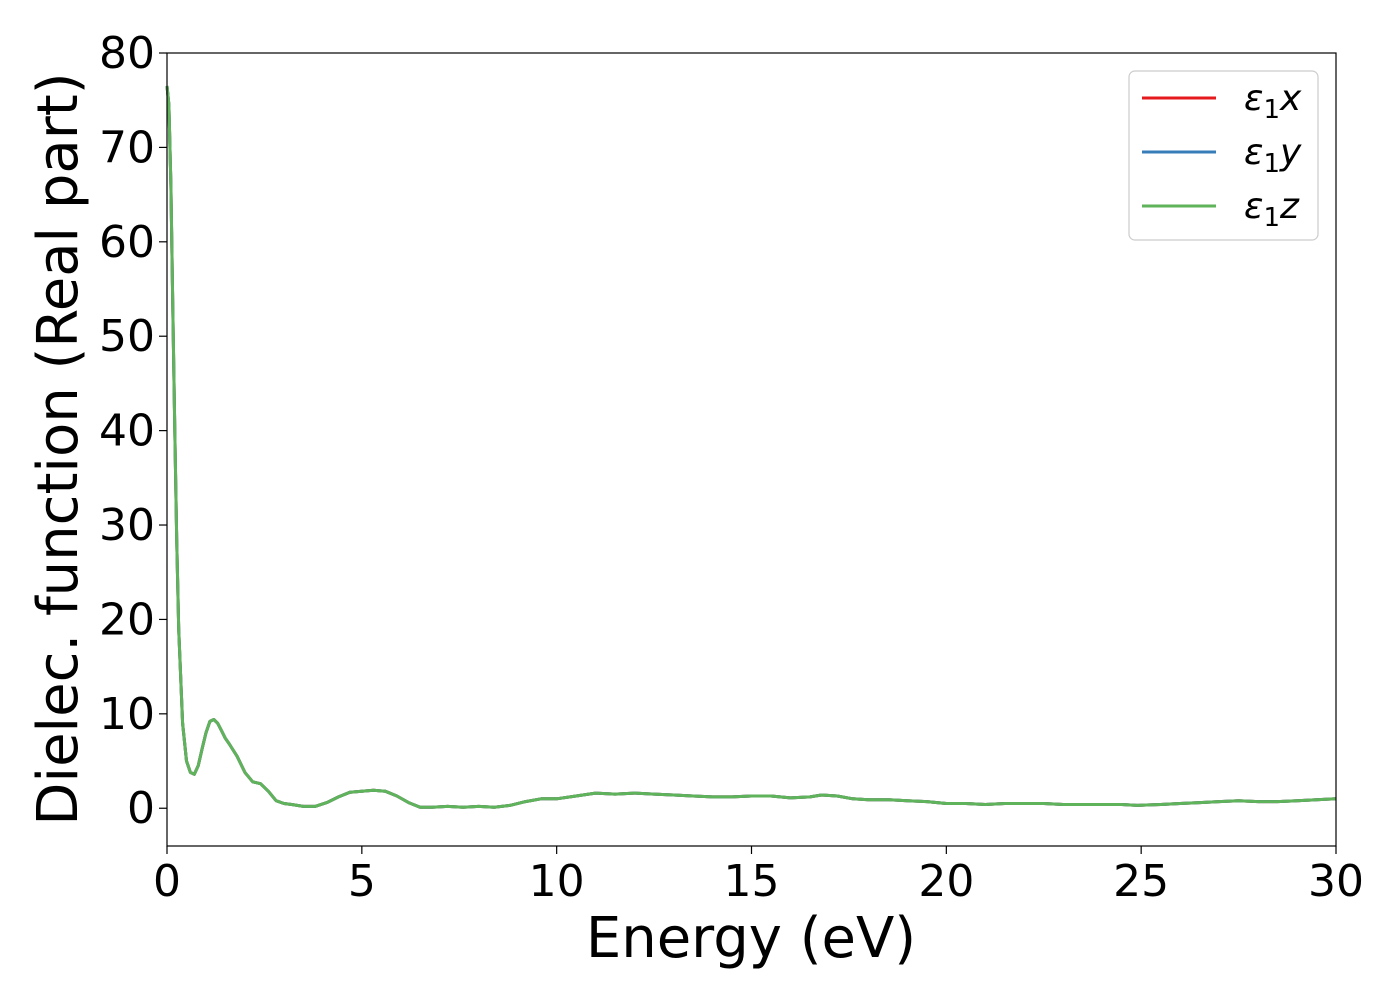  I want to click on x-tick-label: 5, so click(362, 881).